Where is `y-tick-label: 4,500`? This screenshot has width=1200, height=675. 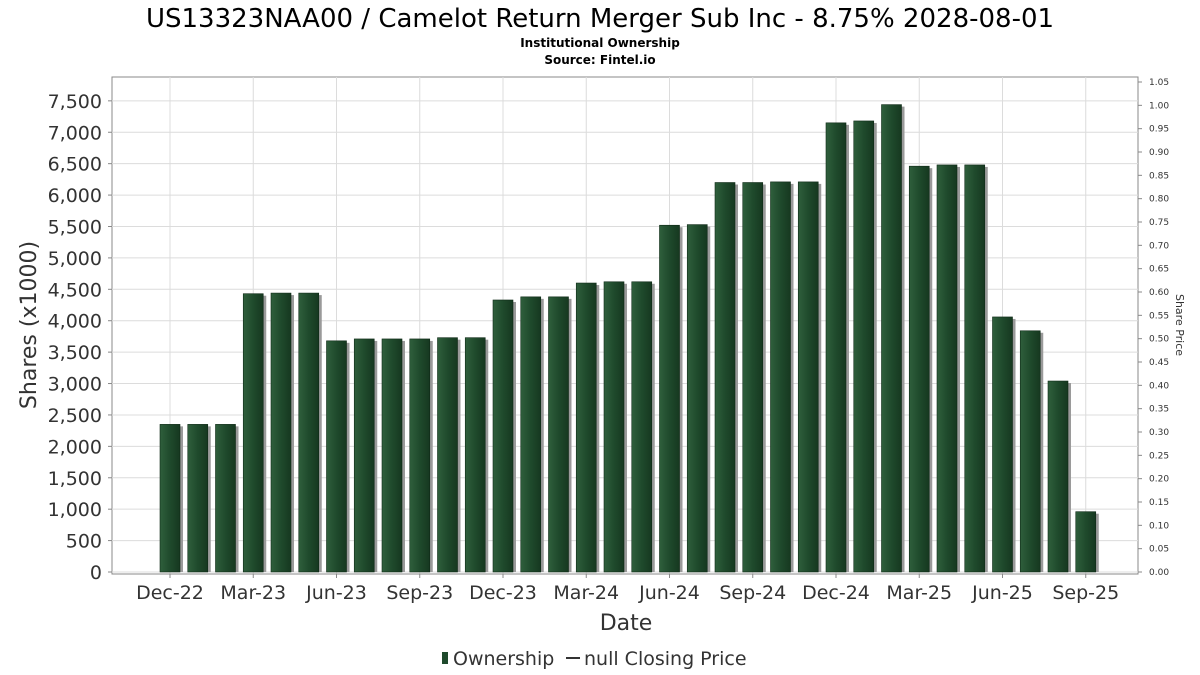 y-tick-label: 4,500 is located at coordinates (75, 290).